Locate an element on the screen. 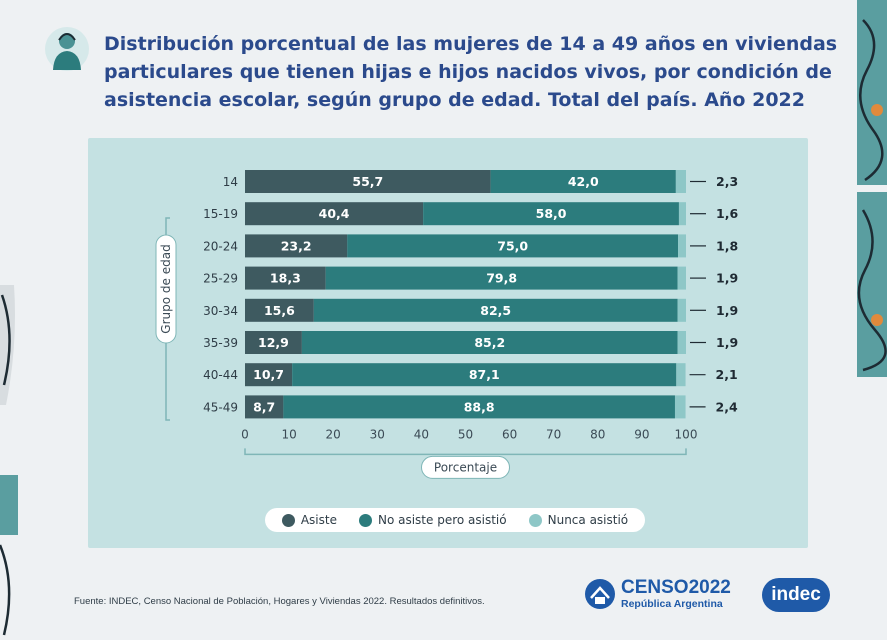  data-label: 88,8 is located at coordinates (479, 406).